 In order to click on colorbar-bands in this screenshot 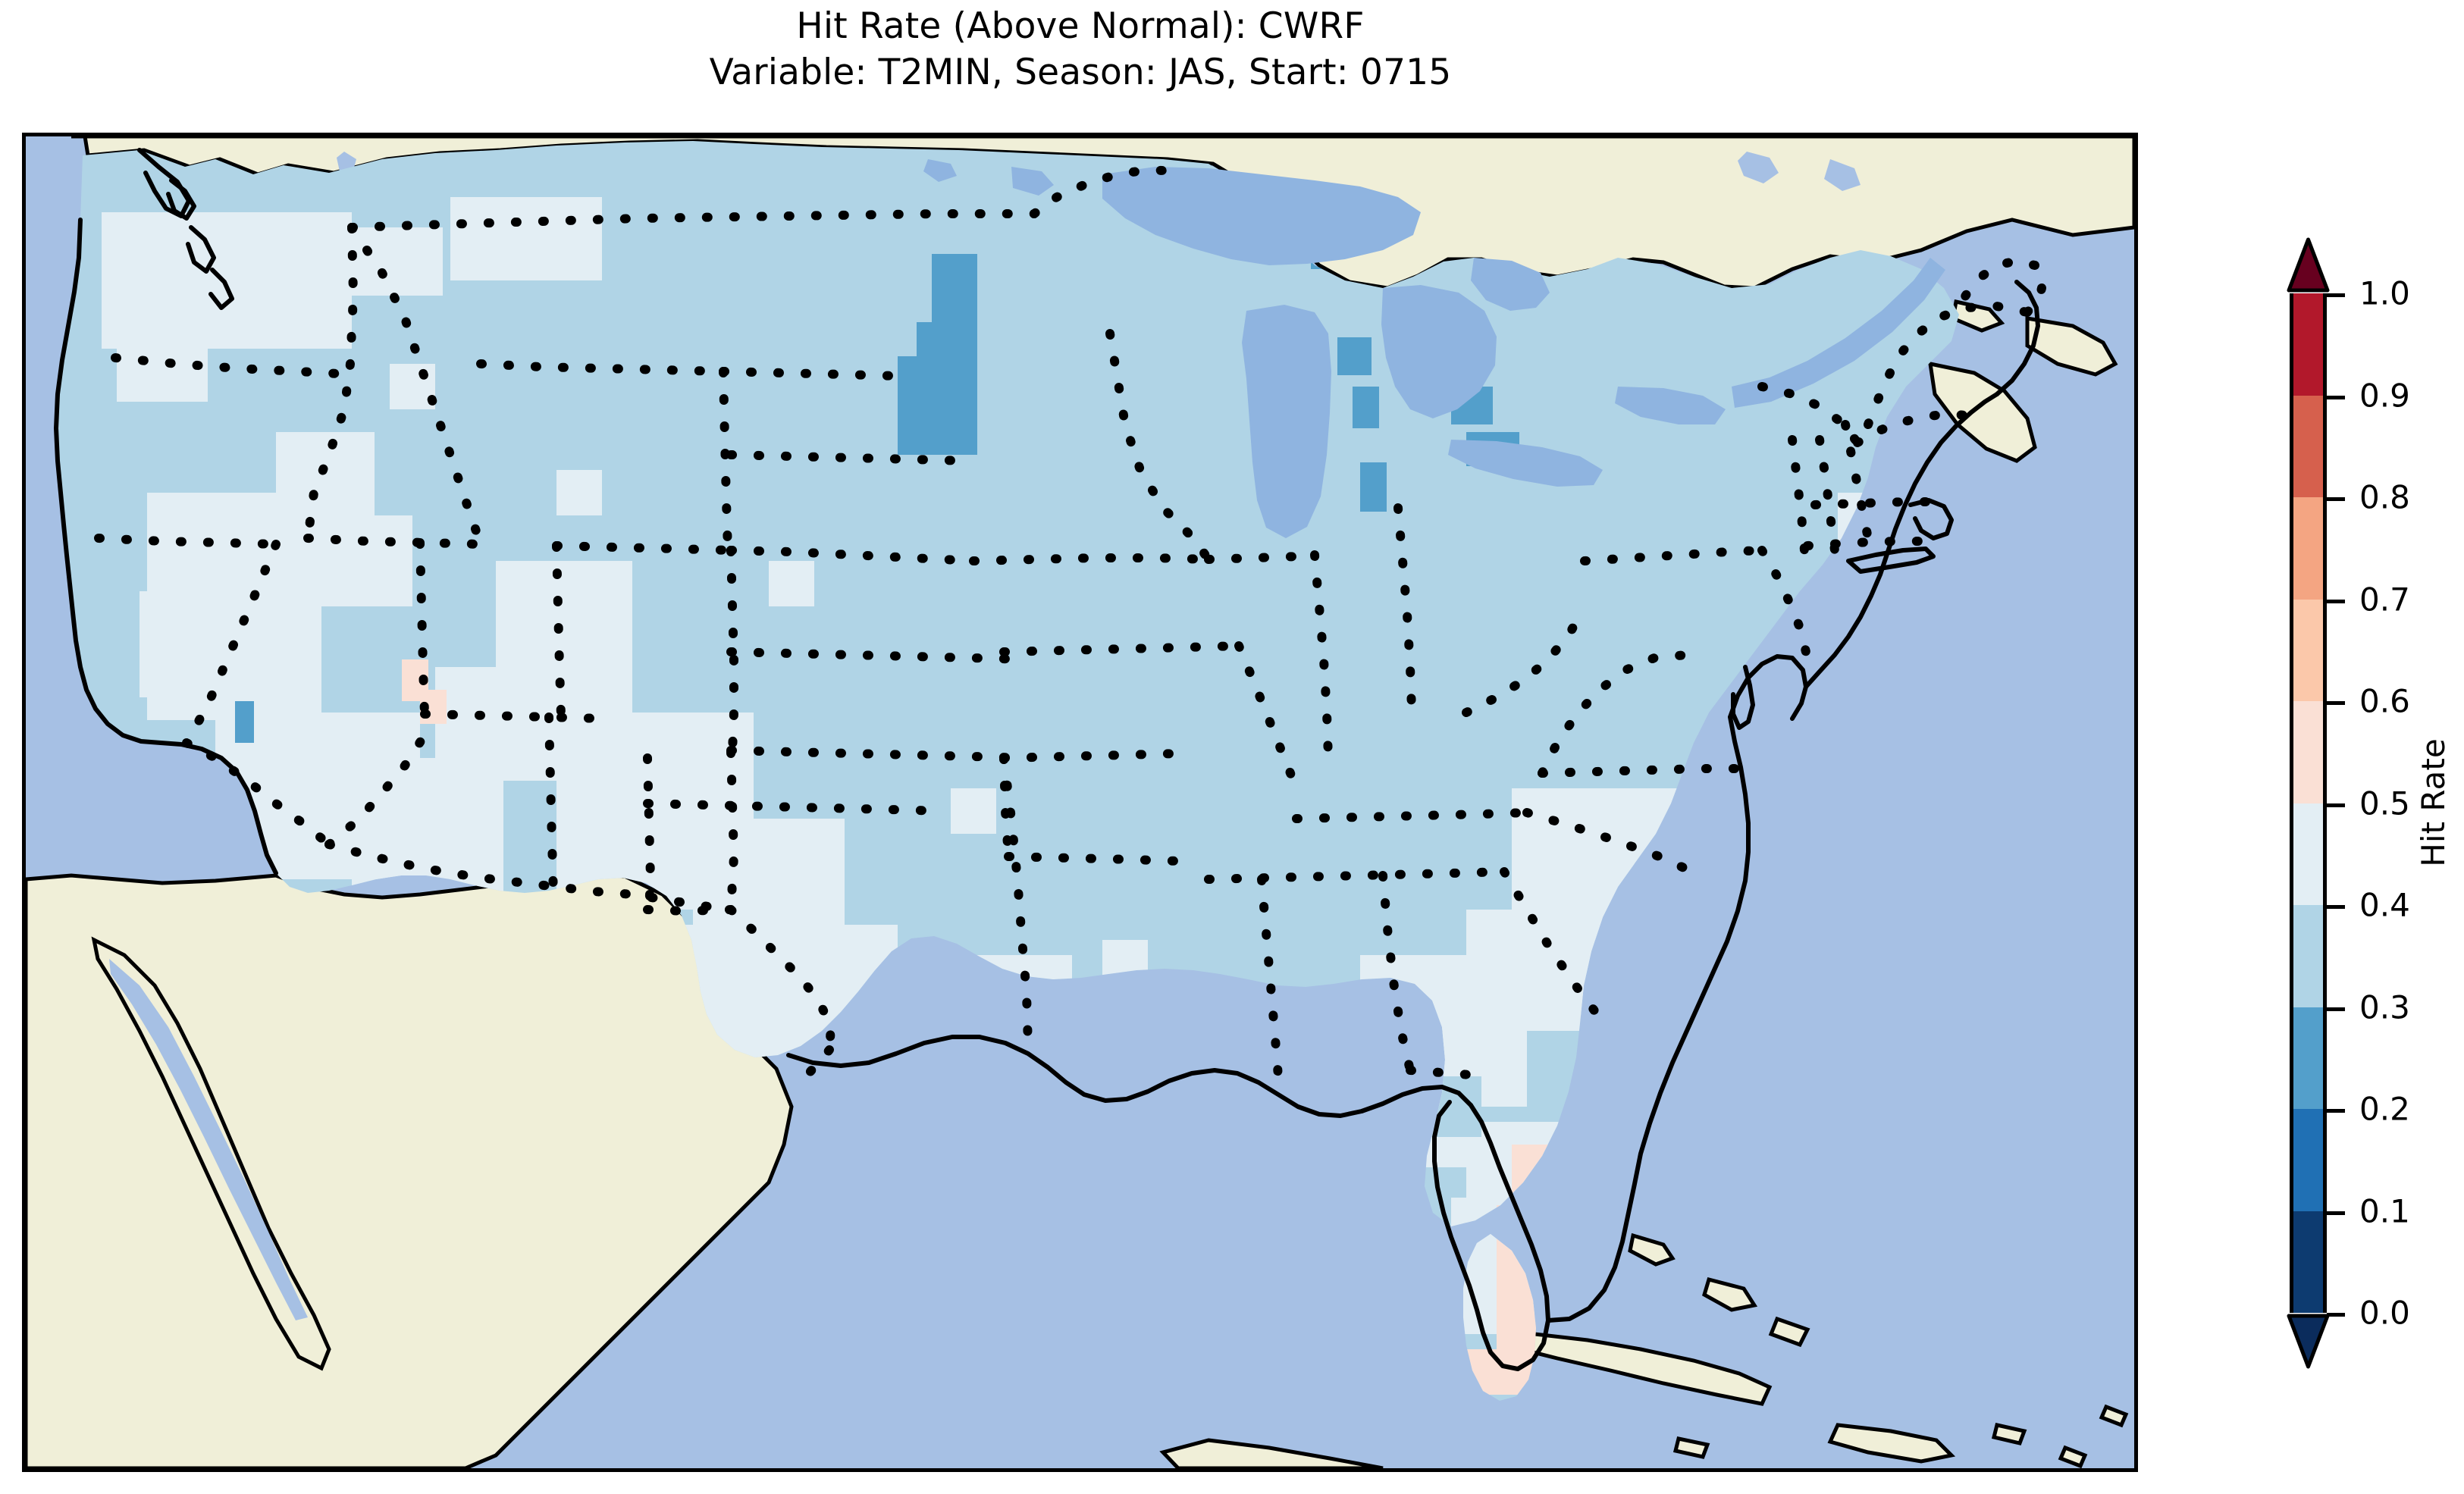, I will do `click(2308, 803)`.